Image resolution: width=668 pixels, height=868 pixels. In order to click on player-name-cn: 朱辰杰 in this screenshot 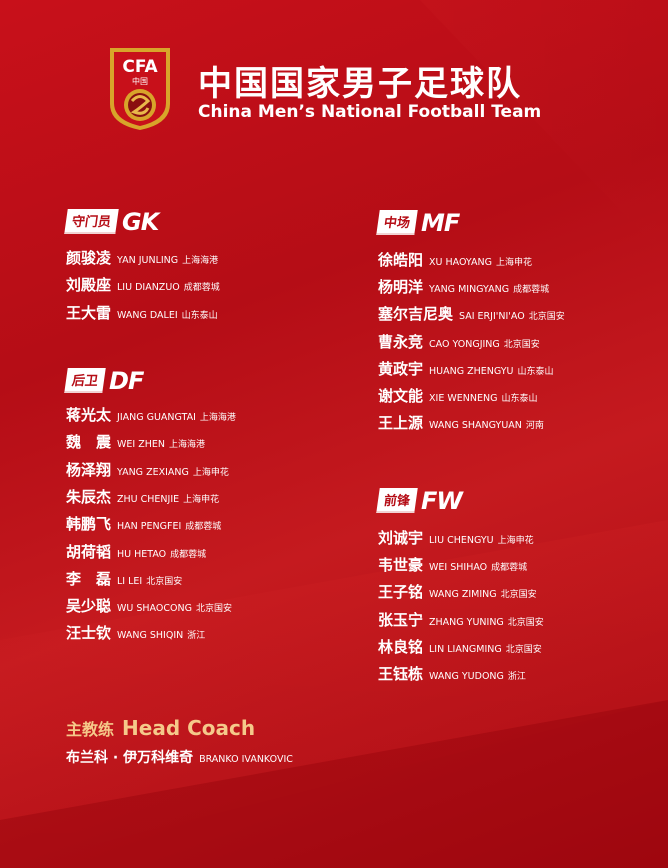, I will do `click(89, 496)`.